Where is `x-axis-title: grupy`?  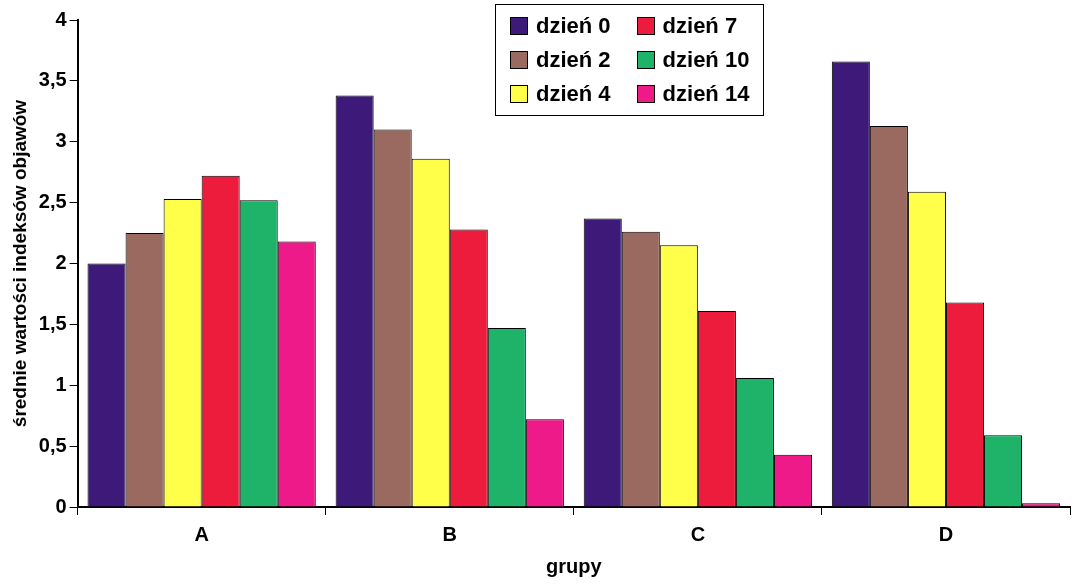 x-axis-title: grupy is located at coordinates (574, 565).